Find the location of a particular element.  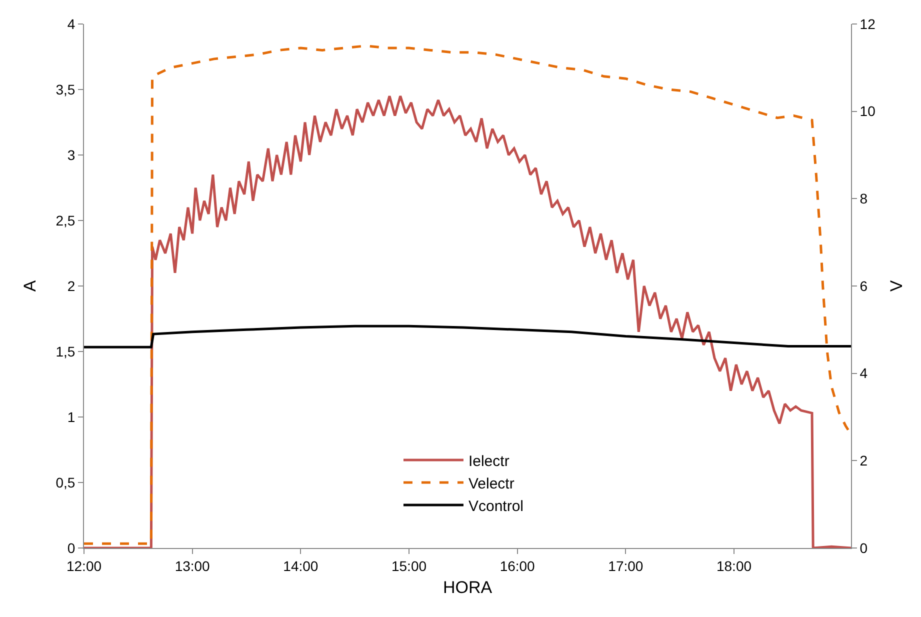

y-tick-label: 3 is located at coordinates (71, 154).